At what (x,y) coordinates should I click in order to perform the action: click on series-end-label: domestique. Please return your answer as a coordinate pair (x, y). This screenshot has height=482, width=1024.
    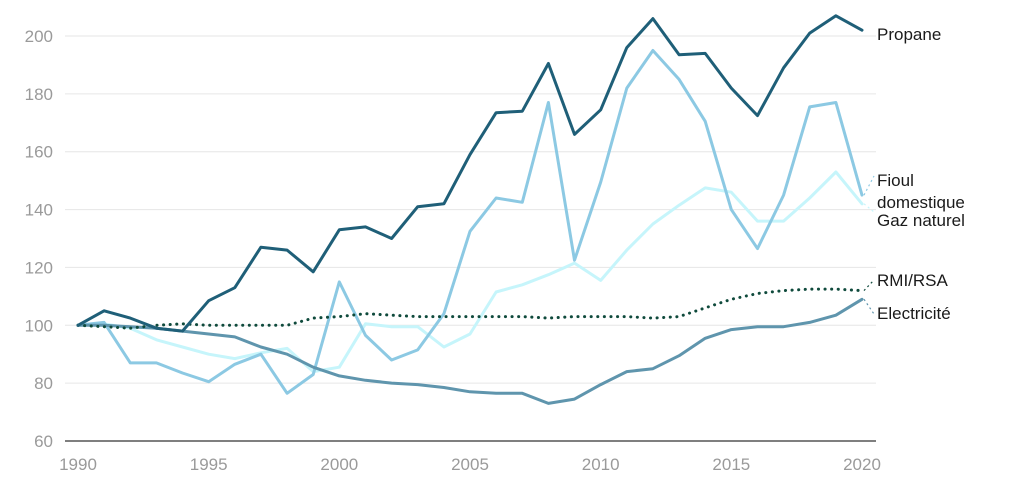
    Looking at the image, I should click on (921, 202).